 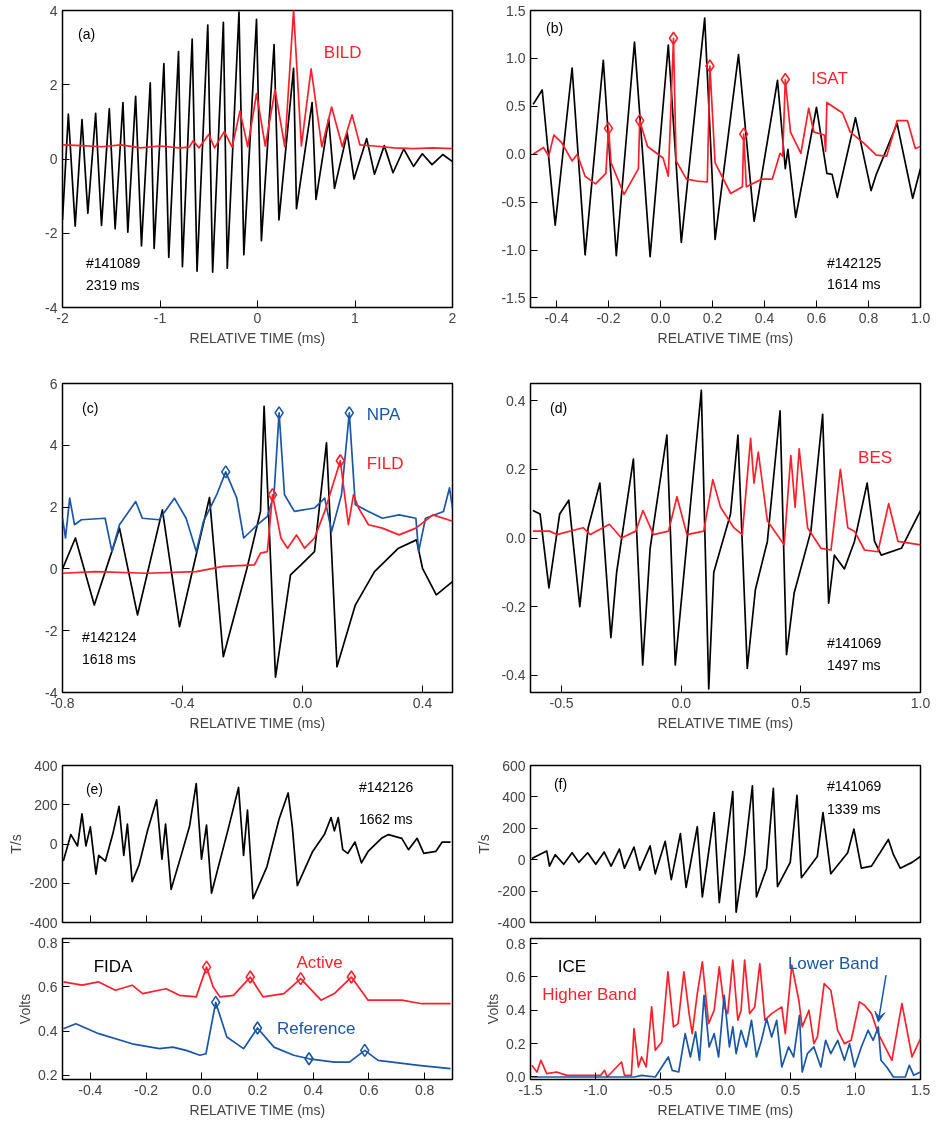 What do you see at coordinates (854, 643) in the screenshot?
I see `annotation: #141069` at bounding box center [854, 643].